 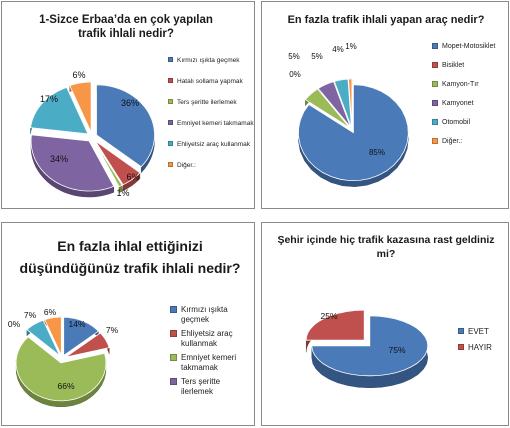 I want to click on legend-label: EVET, so click(x=478, y=331).